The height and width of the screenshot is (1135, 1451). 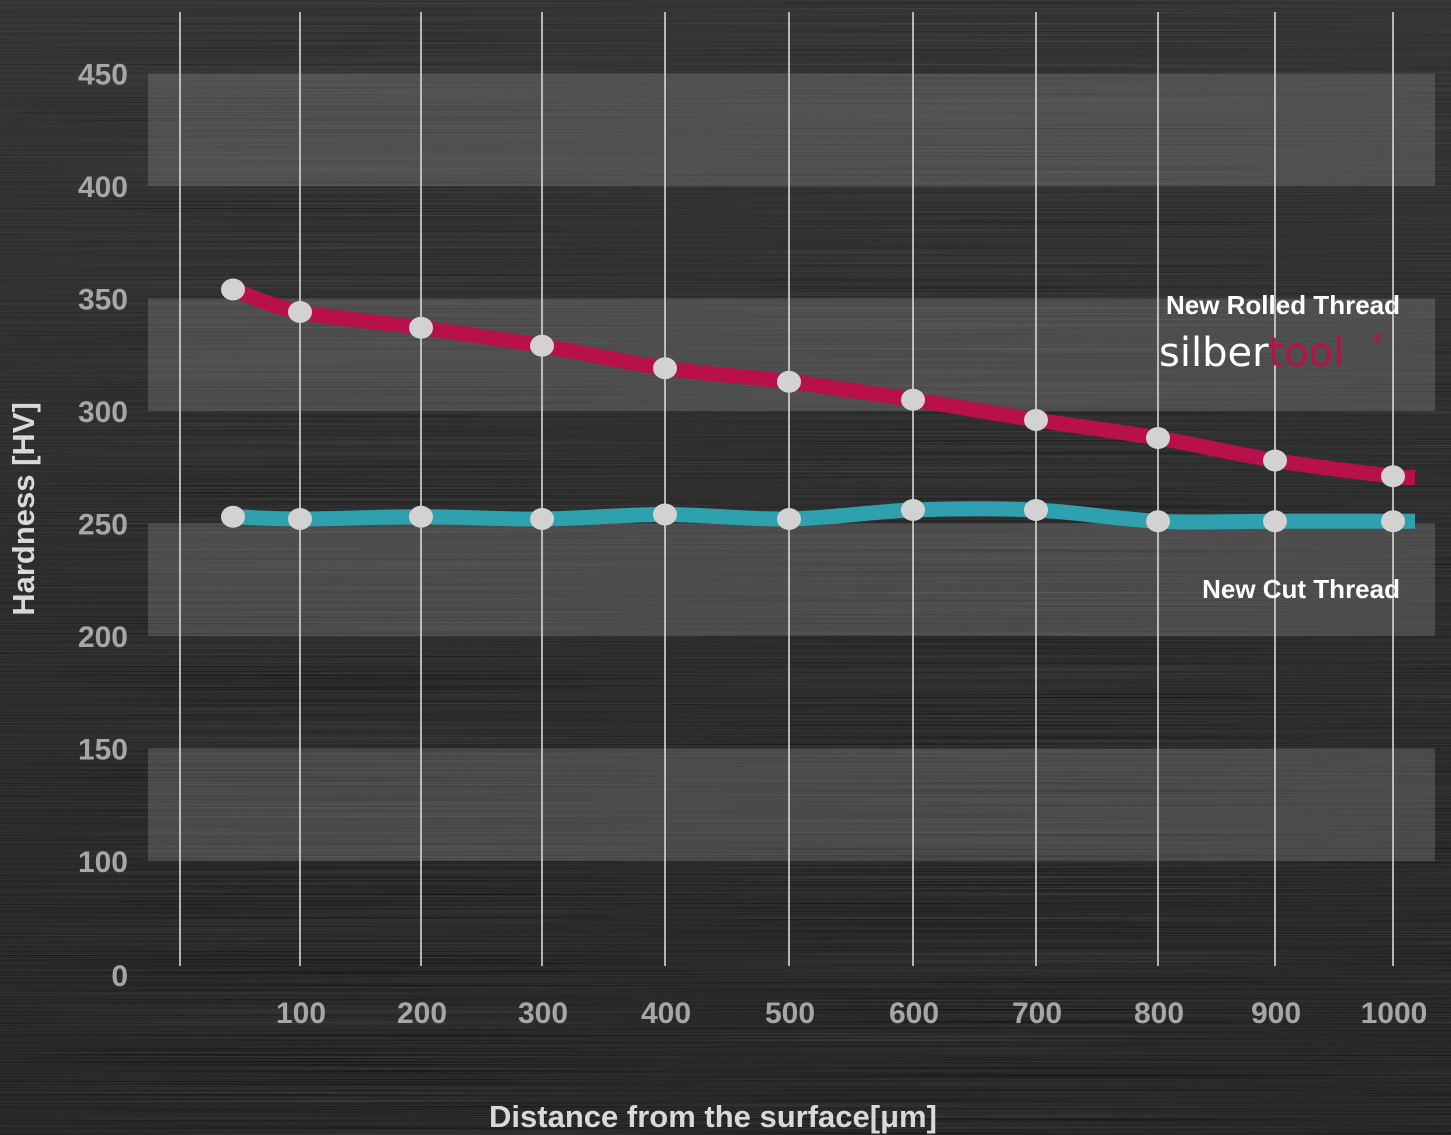 I want to click on svg-text: silbertool, so click(x=1251, y=353).